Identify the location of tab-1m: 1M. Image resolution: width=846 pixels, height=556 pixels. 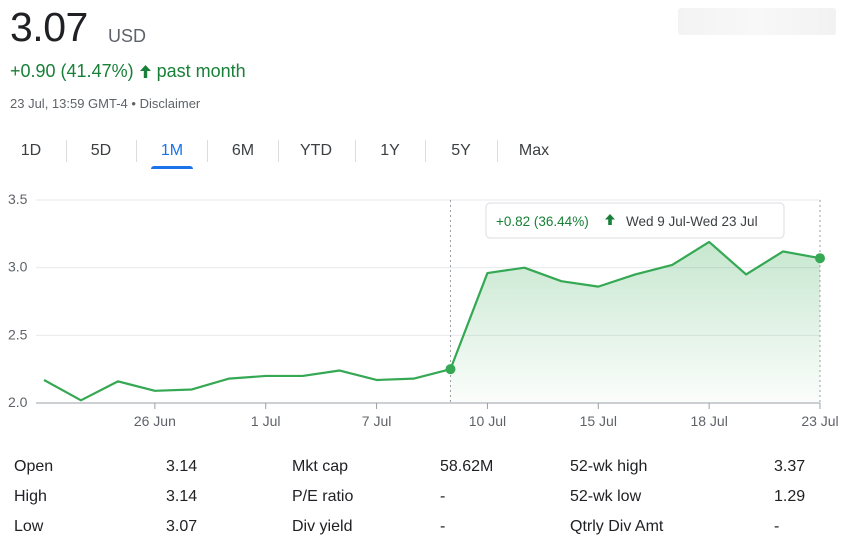
(172, 151).